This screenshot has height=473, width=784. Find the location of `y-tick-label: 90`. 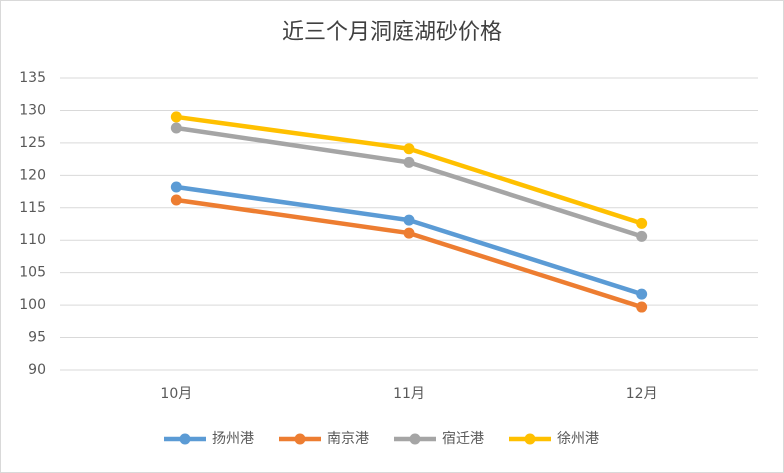

y-tick-label: 90 is located at coordinates (37, 370).